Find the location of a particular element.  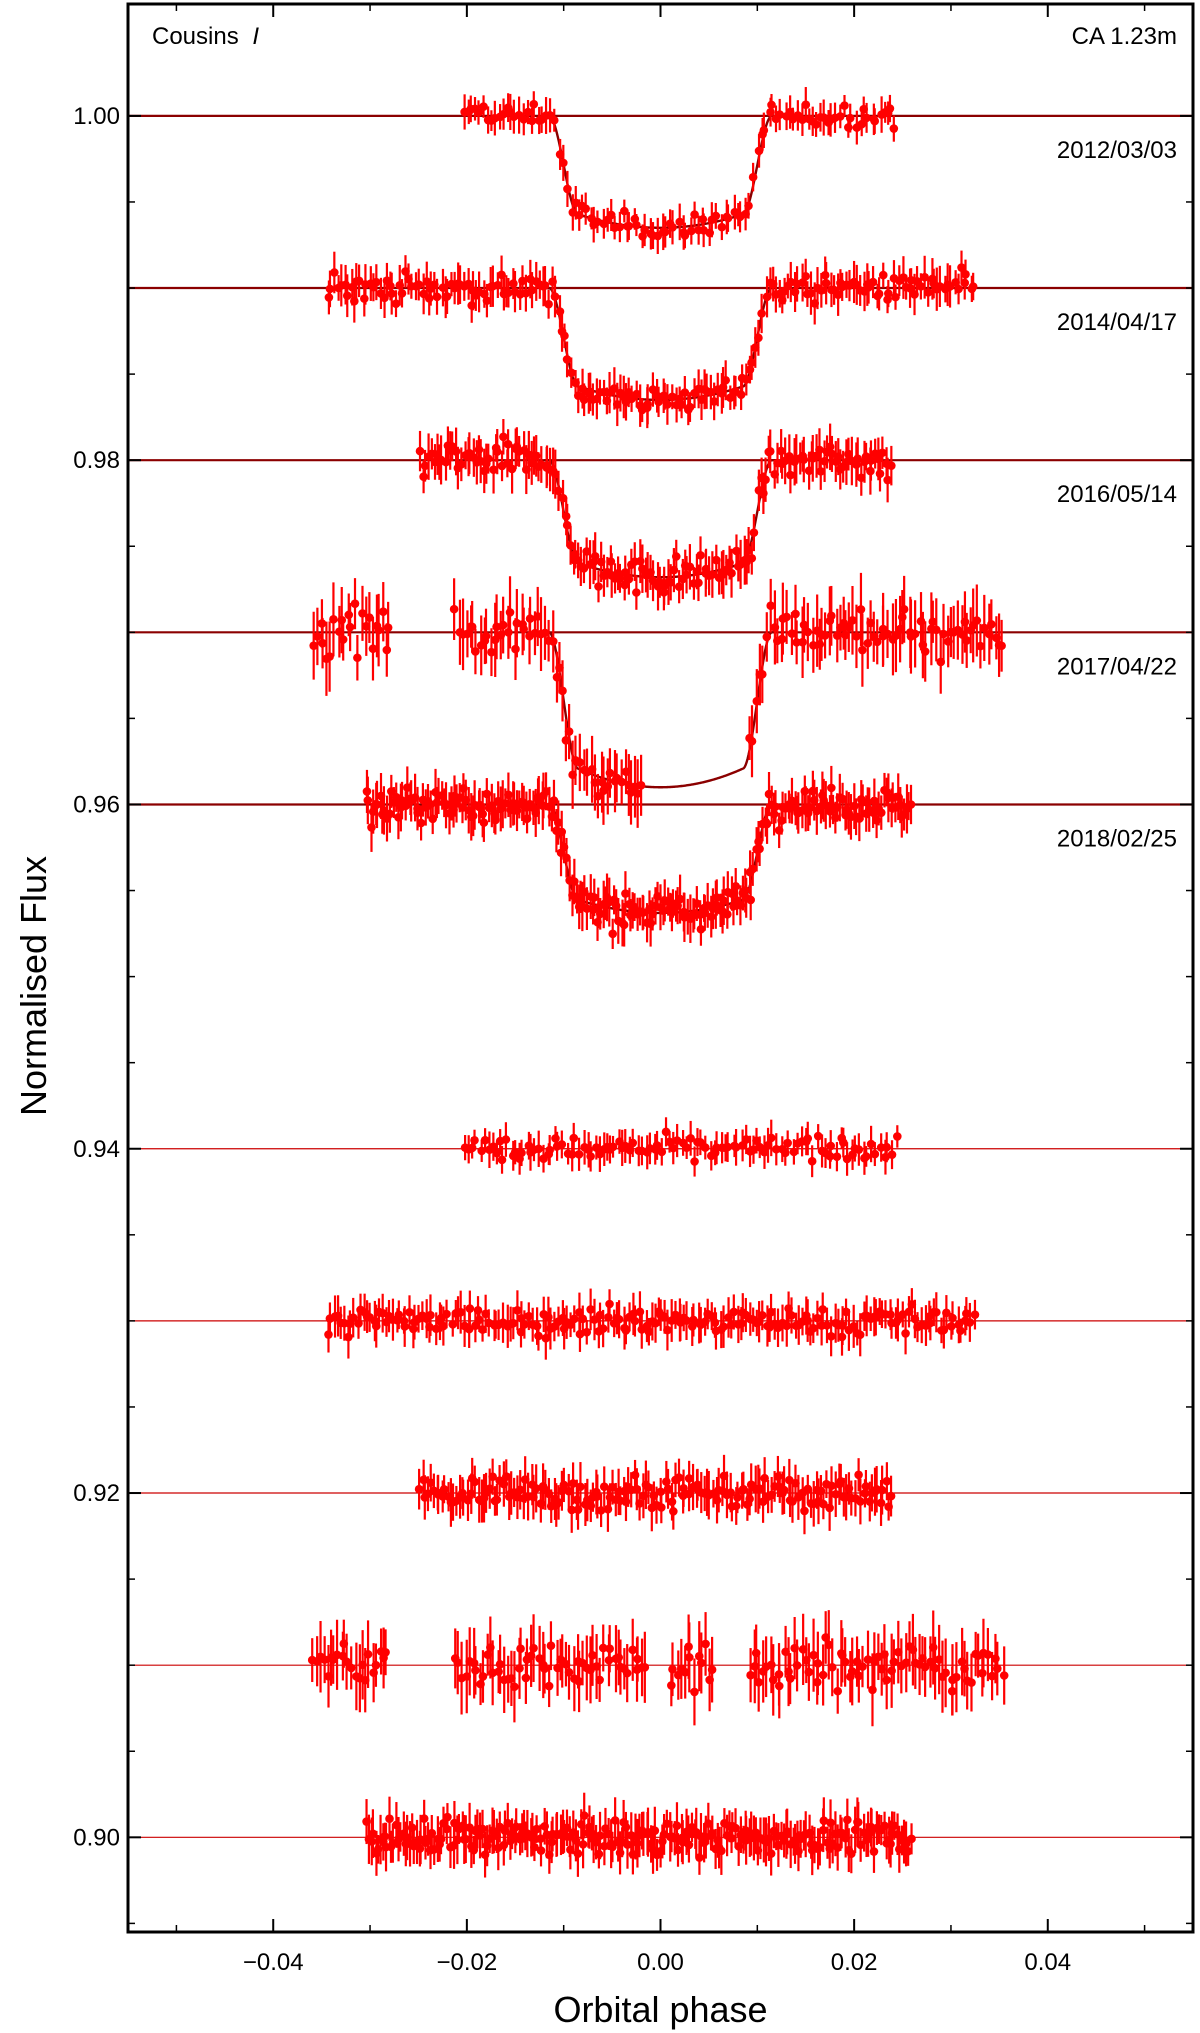

transit-date-label: 2016/05/14 is located at coordinates (1117, 494).